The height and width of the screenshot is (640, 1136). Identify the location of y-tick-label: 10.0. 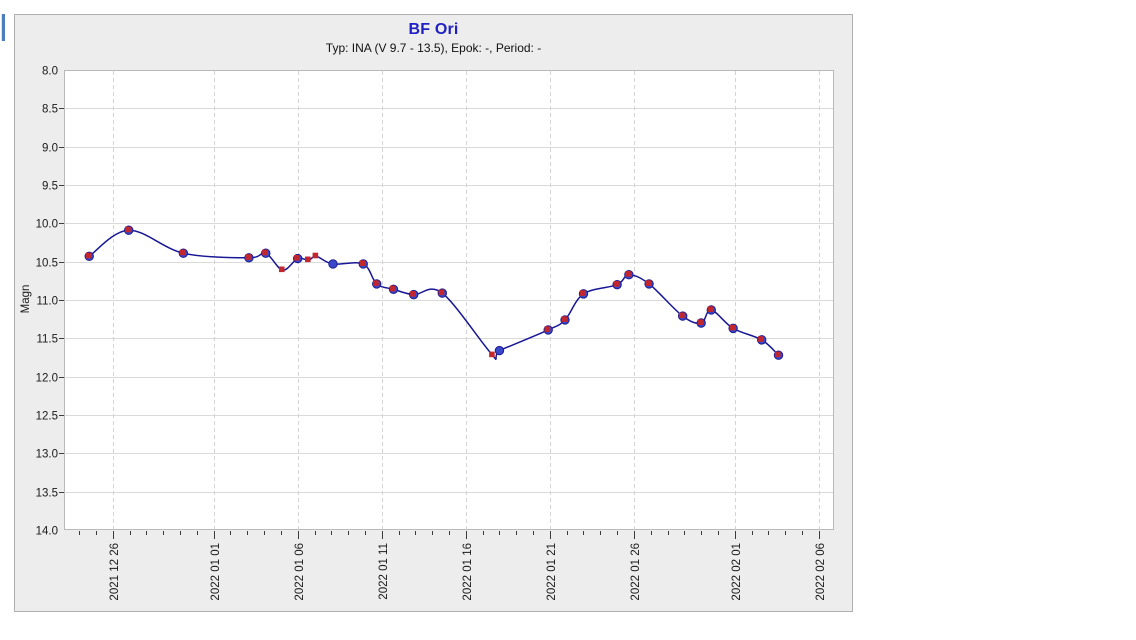
(47, 225).